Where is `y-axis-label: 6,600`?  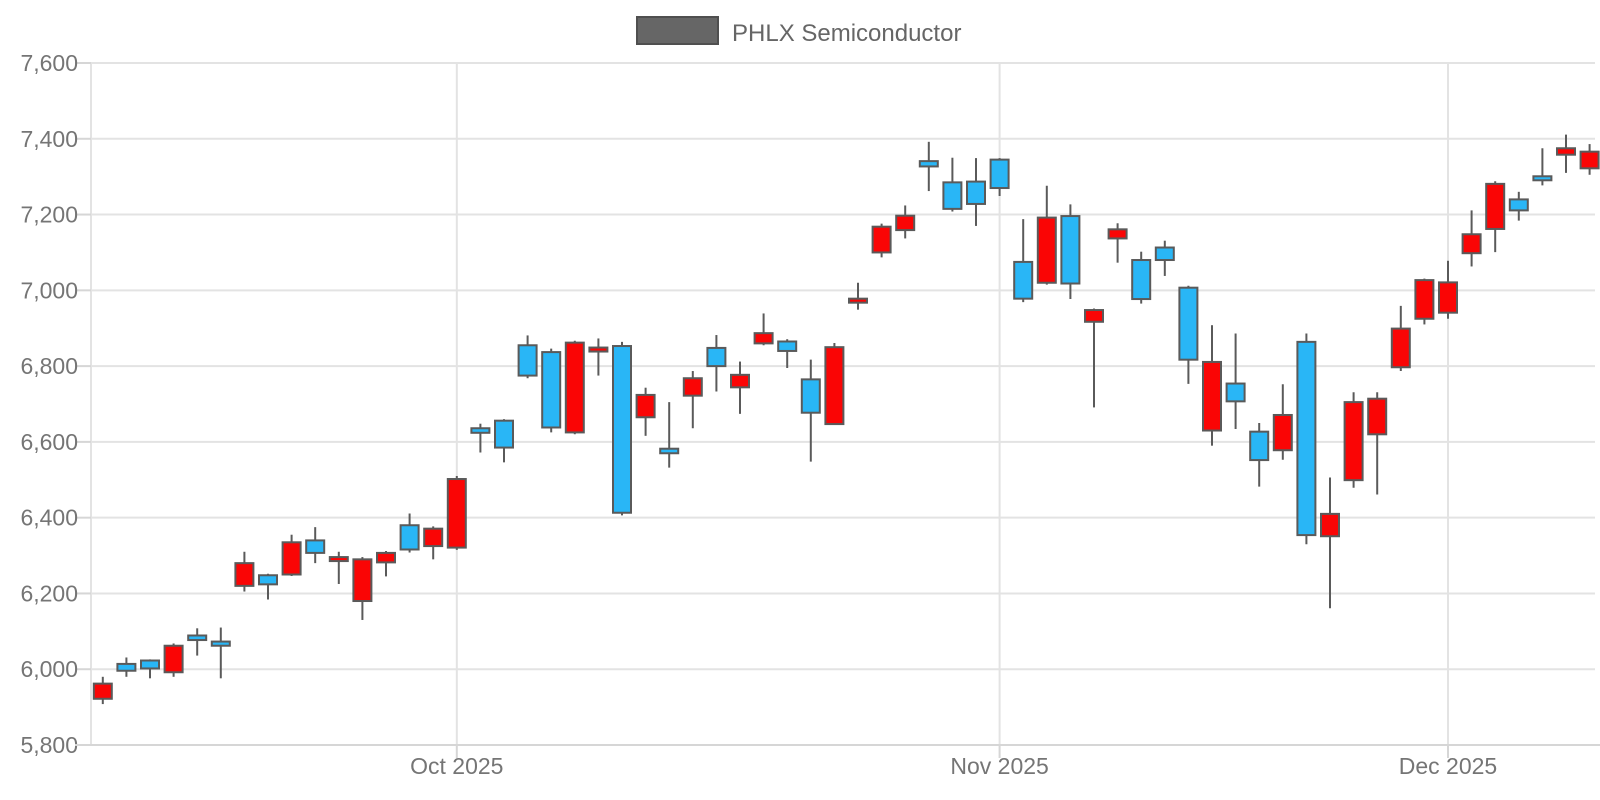 y-axis-label: 6,600 is located at coordinates (49, 442).